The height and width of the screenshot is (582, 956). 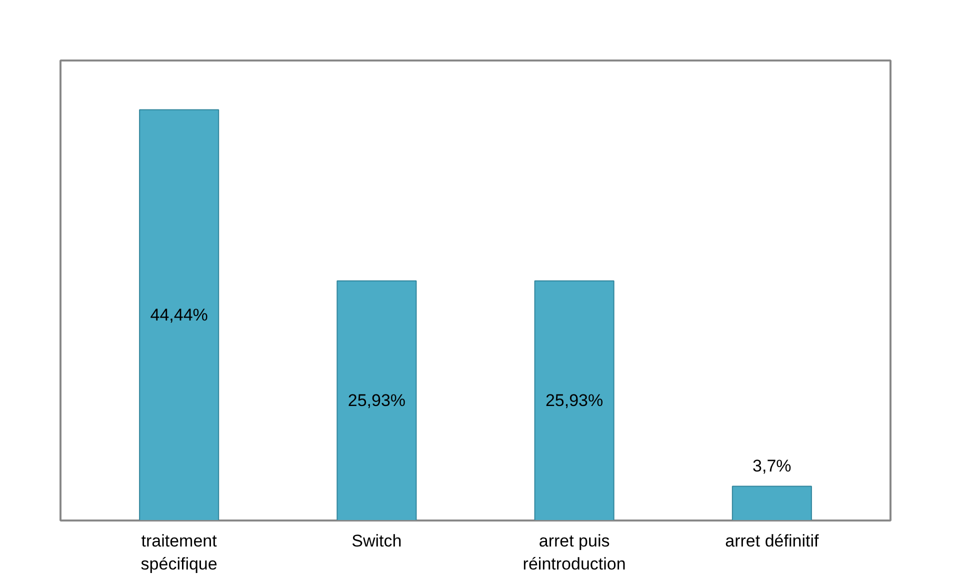 I want to click on x-tick-label: traitement spécifique, so click(x=179, y=553).